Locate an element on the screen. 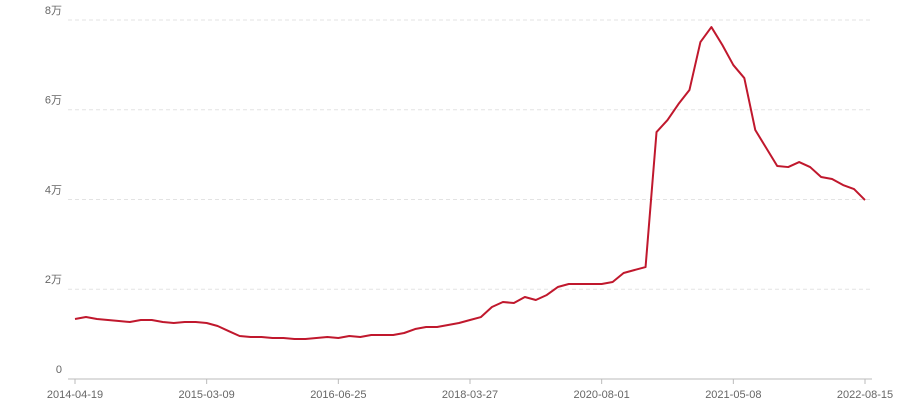  y-tick-label: 6万 is located at coordinates (53, 101).